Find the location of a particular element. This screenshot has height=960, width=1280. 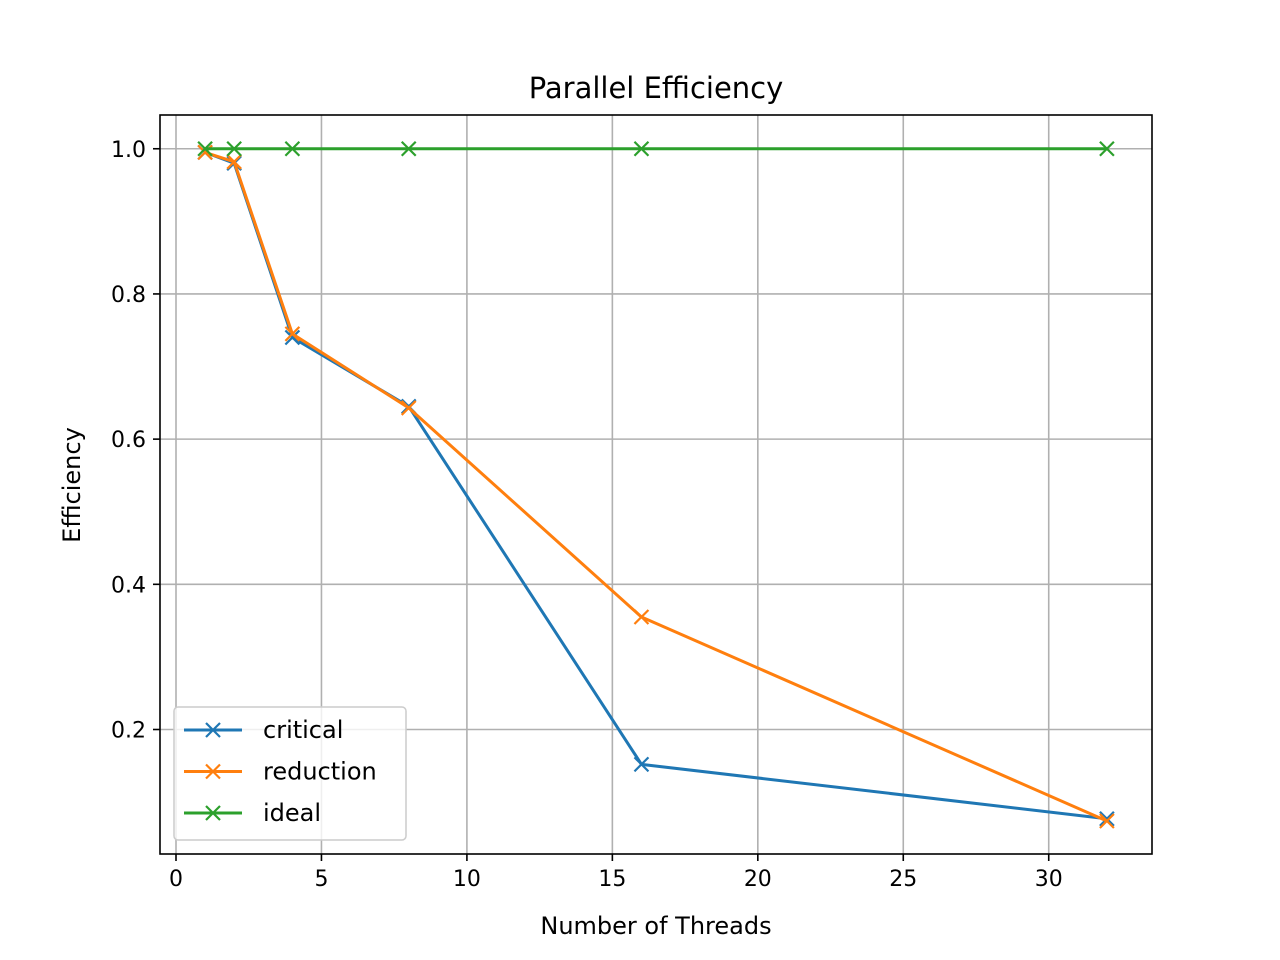

x-tick-label: 25 is located at coordinates (903, 879).